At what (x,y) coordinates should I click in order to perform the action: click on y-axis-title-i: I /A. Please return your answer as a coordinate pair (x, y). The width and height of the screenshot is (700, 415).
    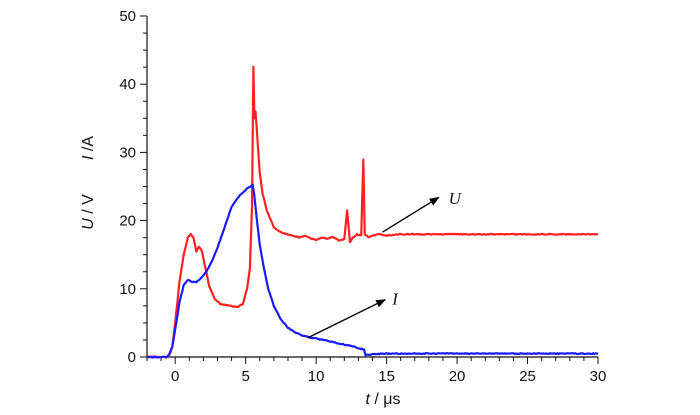
    Looking at the image, I should click on (88, 148).